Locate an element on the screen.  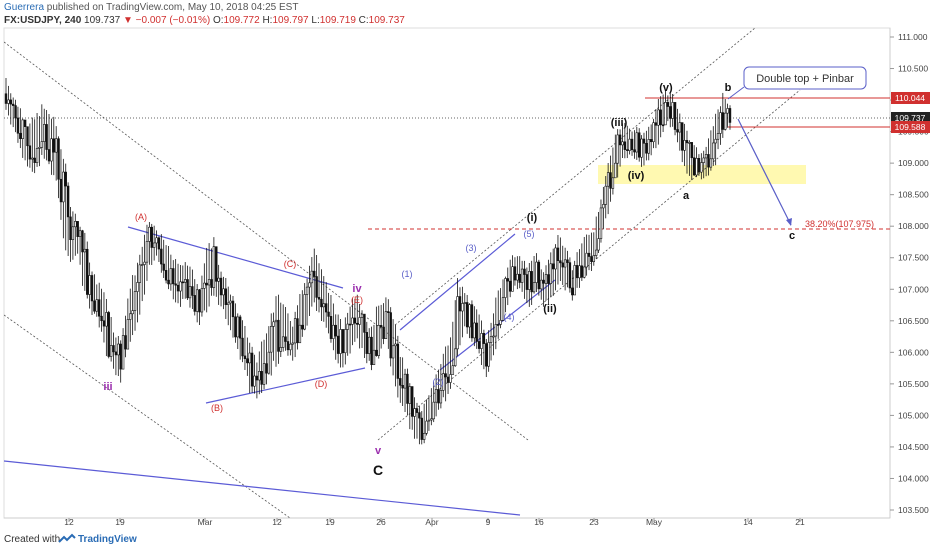
change-value: −0.007 (−0.01%) is located at coordinates (173, 20).